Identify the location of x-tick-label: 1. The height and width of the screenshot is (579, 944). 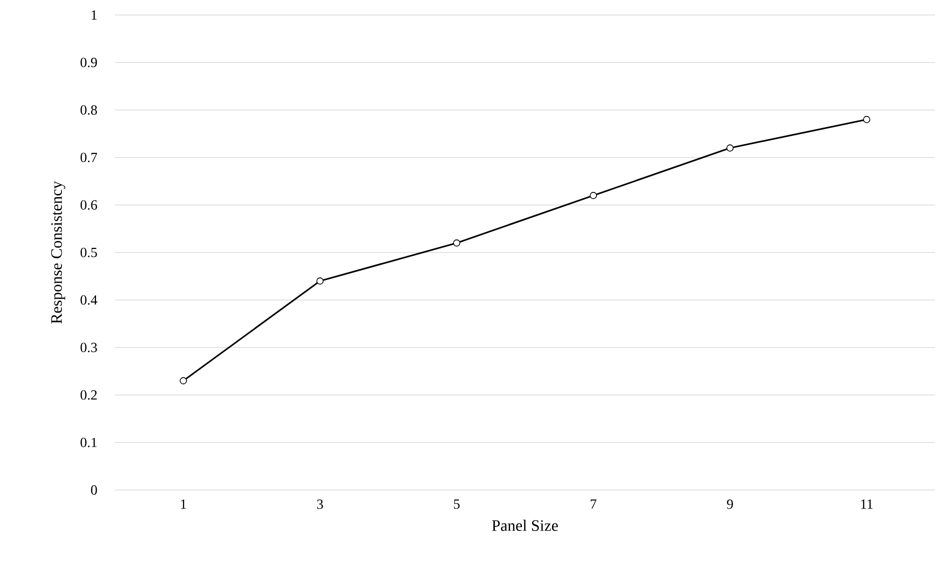
(183, 504).